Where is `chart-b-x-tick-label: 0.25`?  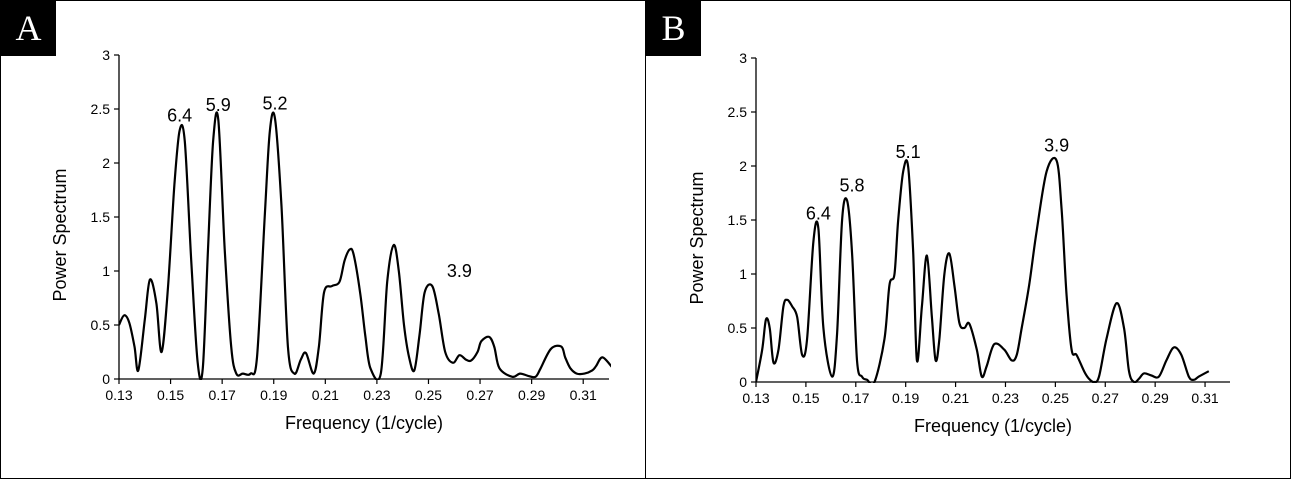
chart-b-x-tick-label: 0.25 is located at coordinates (1055, 398).